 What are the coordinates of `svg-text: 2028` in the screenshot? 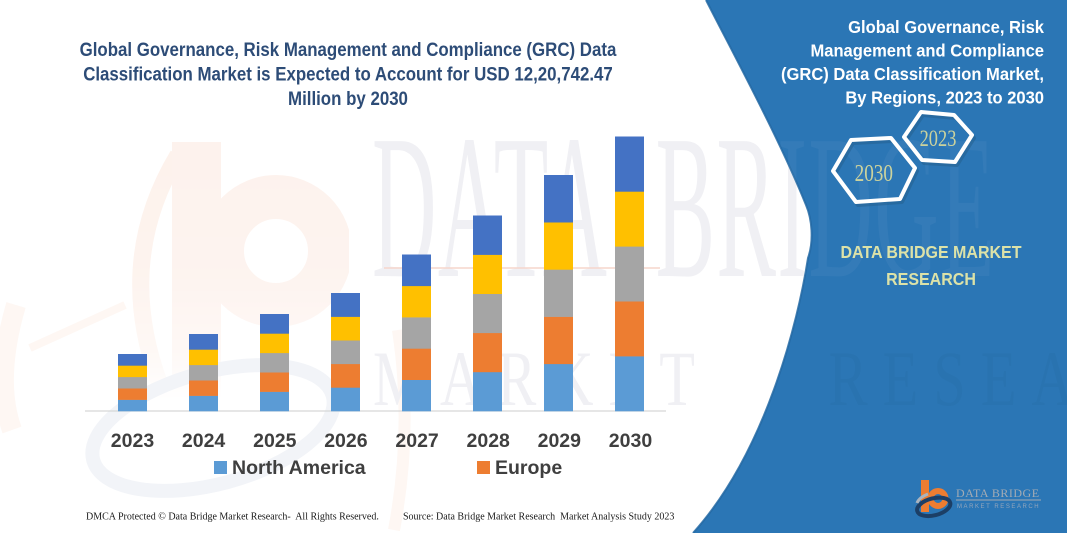 It's located at (489, 441).